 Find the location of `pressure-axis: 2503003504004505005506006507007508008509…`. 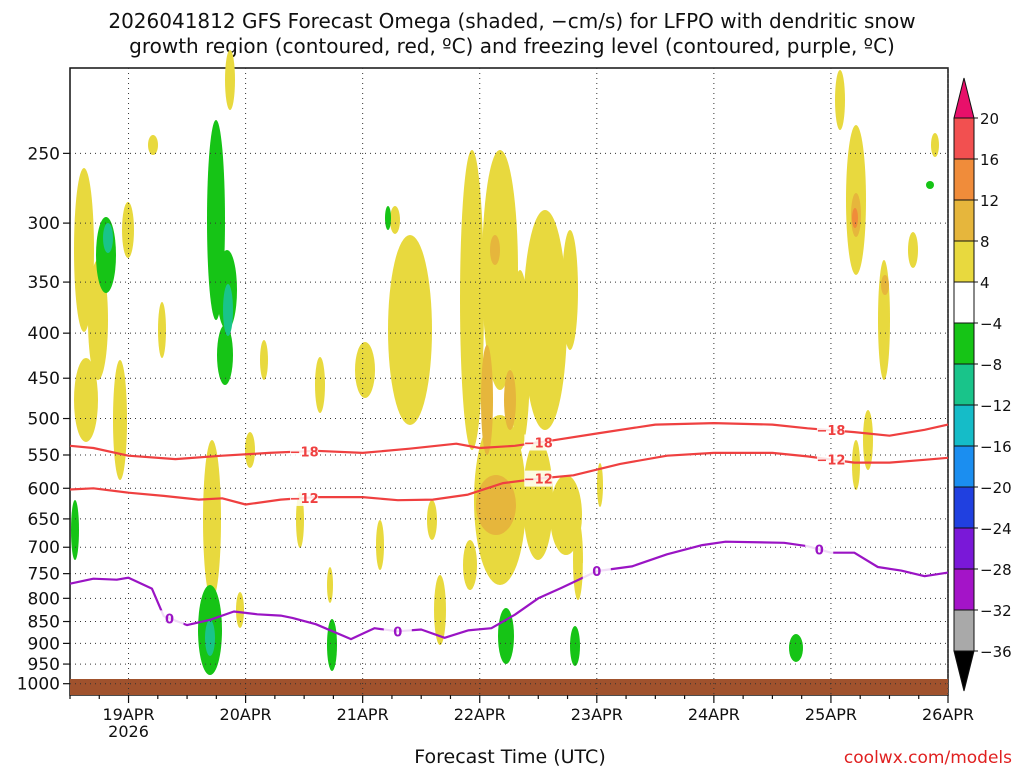

pressure-axis: 2503003504004505005506006507007508008509… is located at coordinates (43, 419).